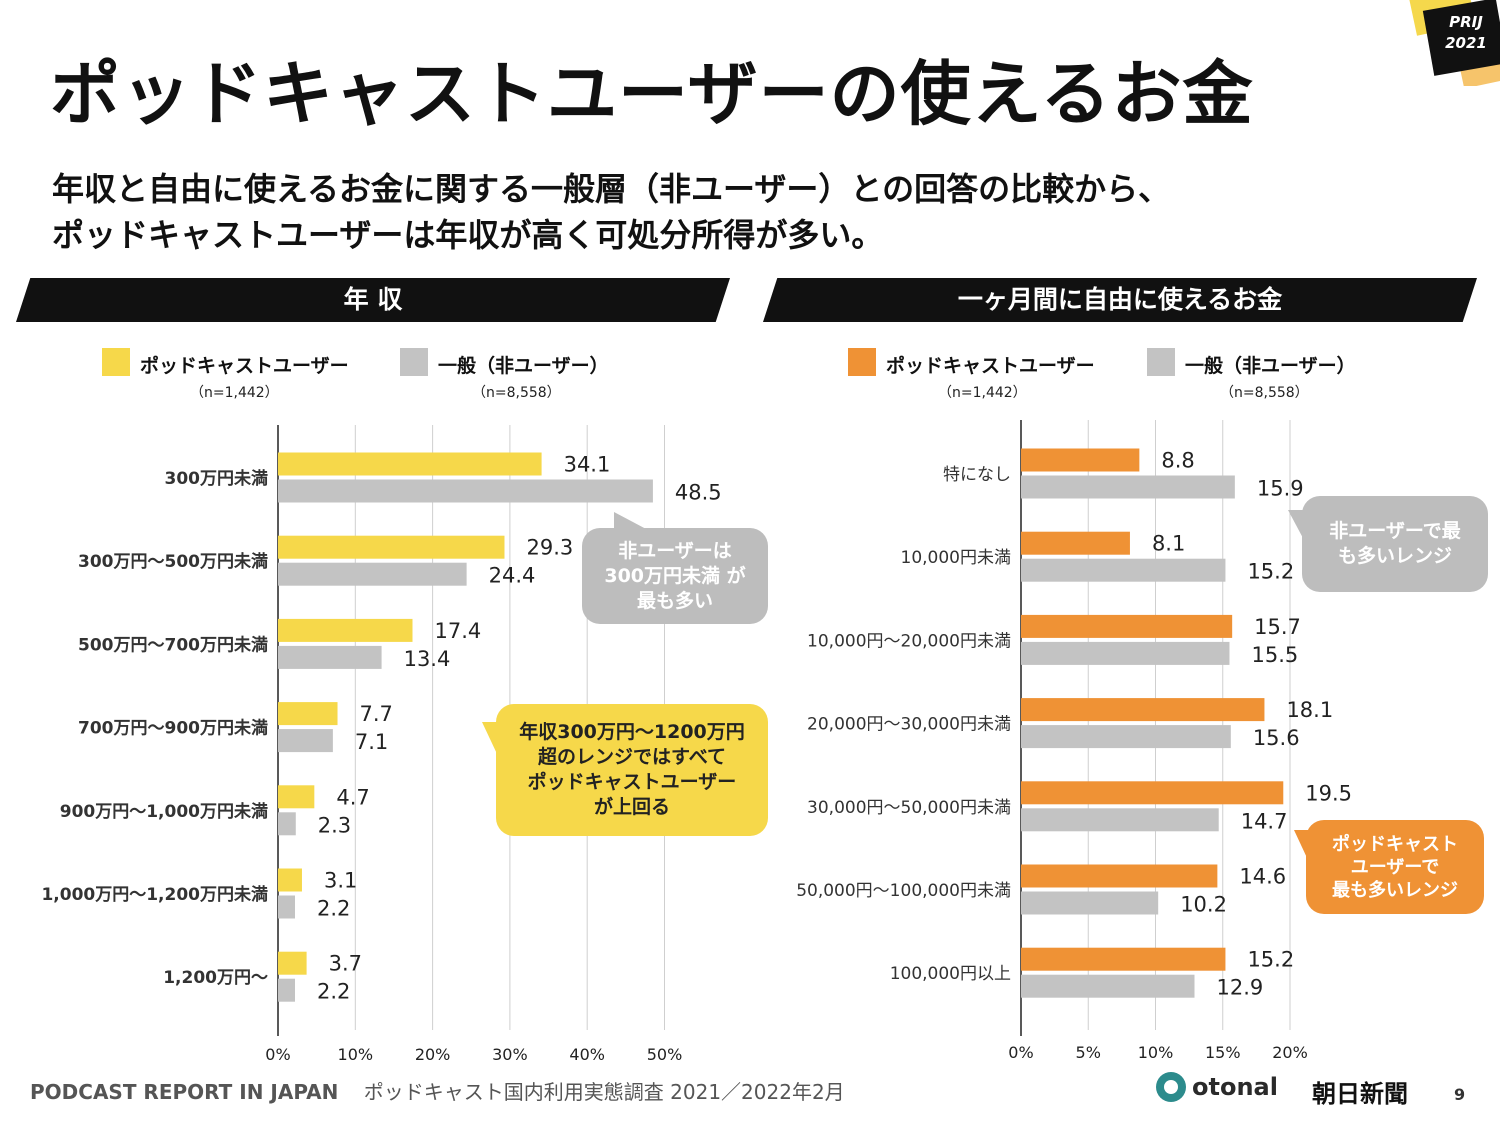 The height and width of the screenshot is (1124, 1500). I want to click on money-user-value-label: 18.1, so click(1309, 710).